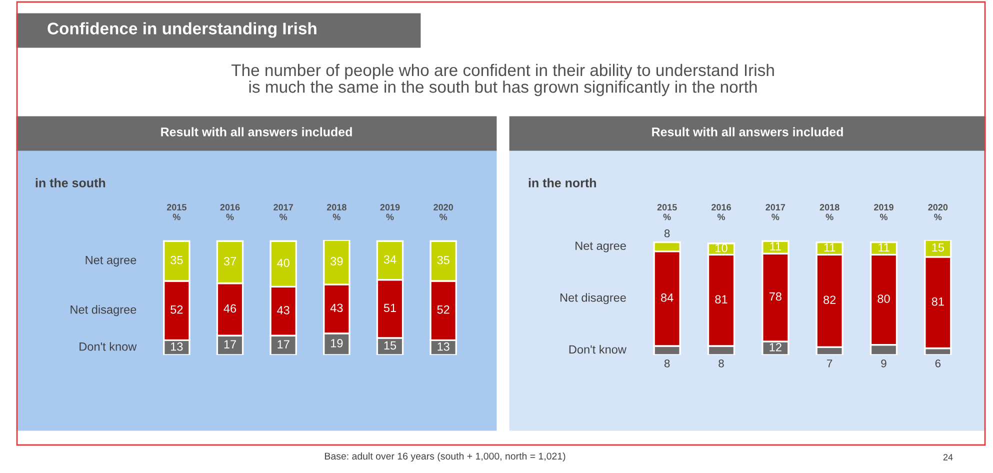  What do you see at coordinates (884, 298) in the screenshot?
I see `data-label: 80` at bounding box center [884, 298].